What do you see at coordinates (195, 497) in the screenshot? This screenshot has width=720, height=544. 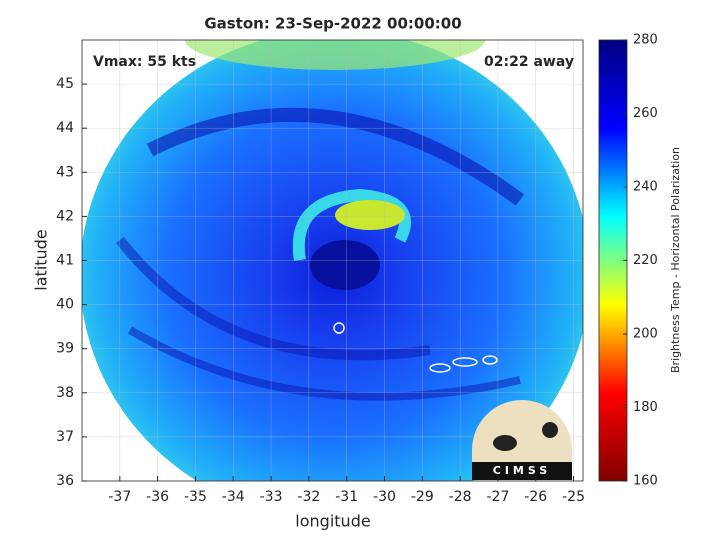 I see `x-tick-label: -35` at bounding box center [195, 497].